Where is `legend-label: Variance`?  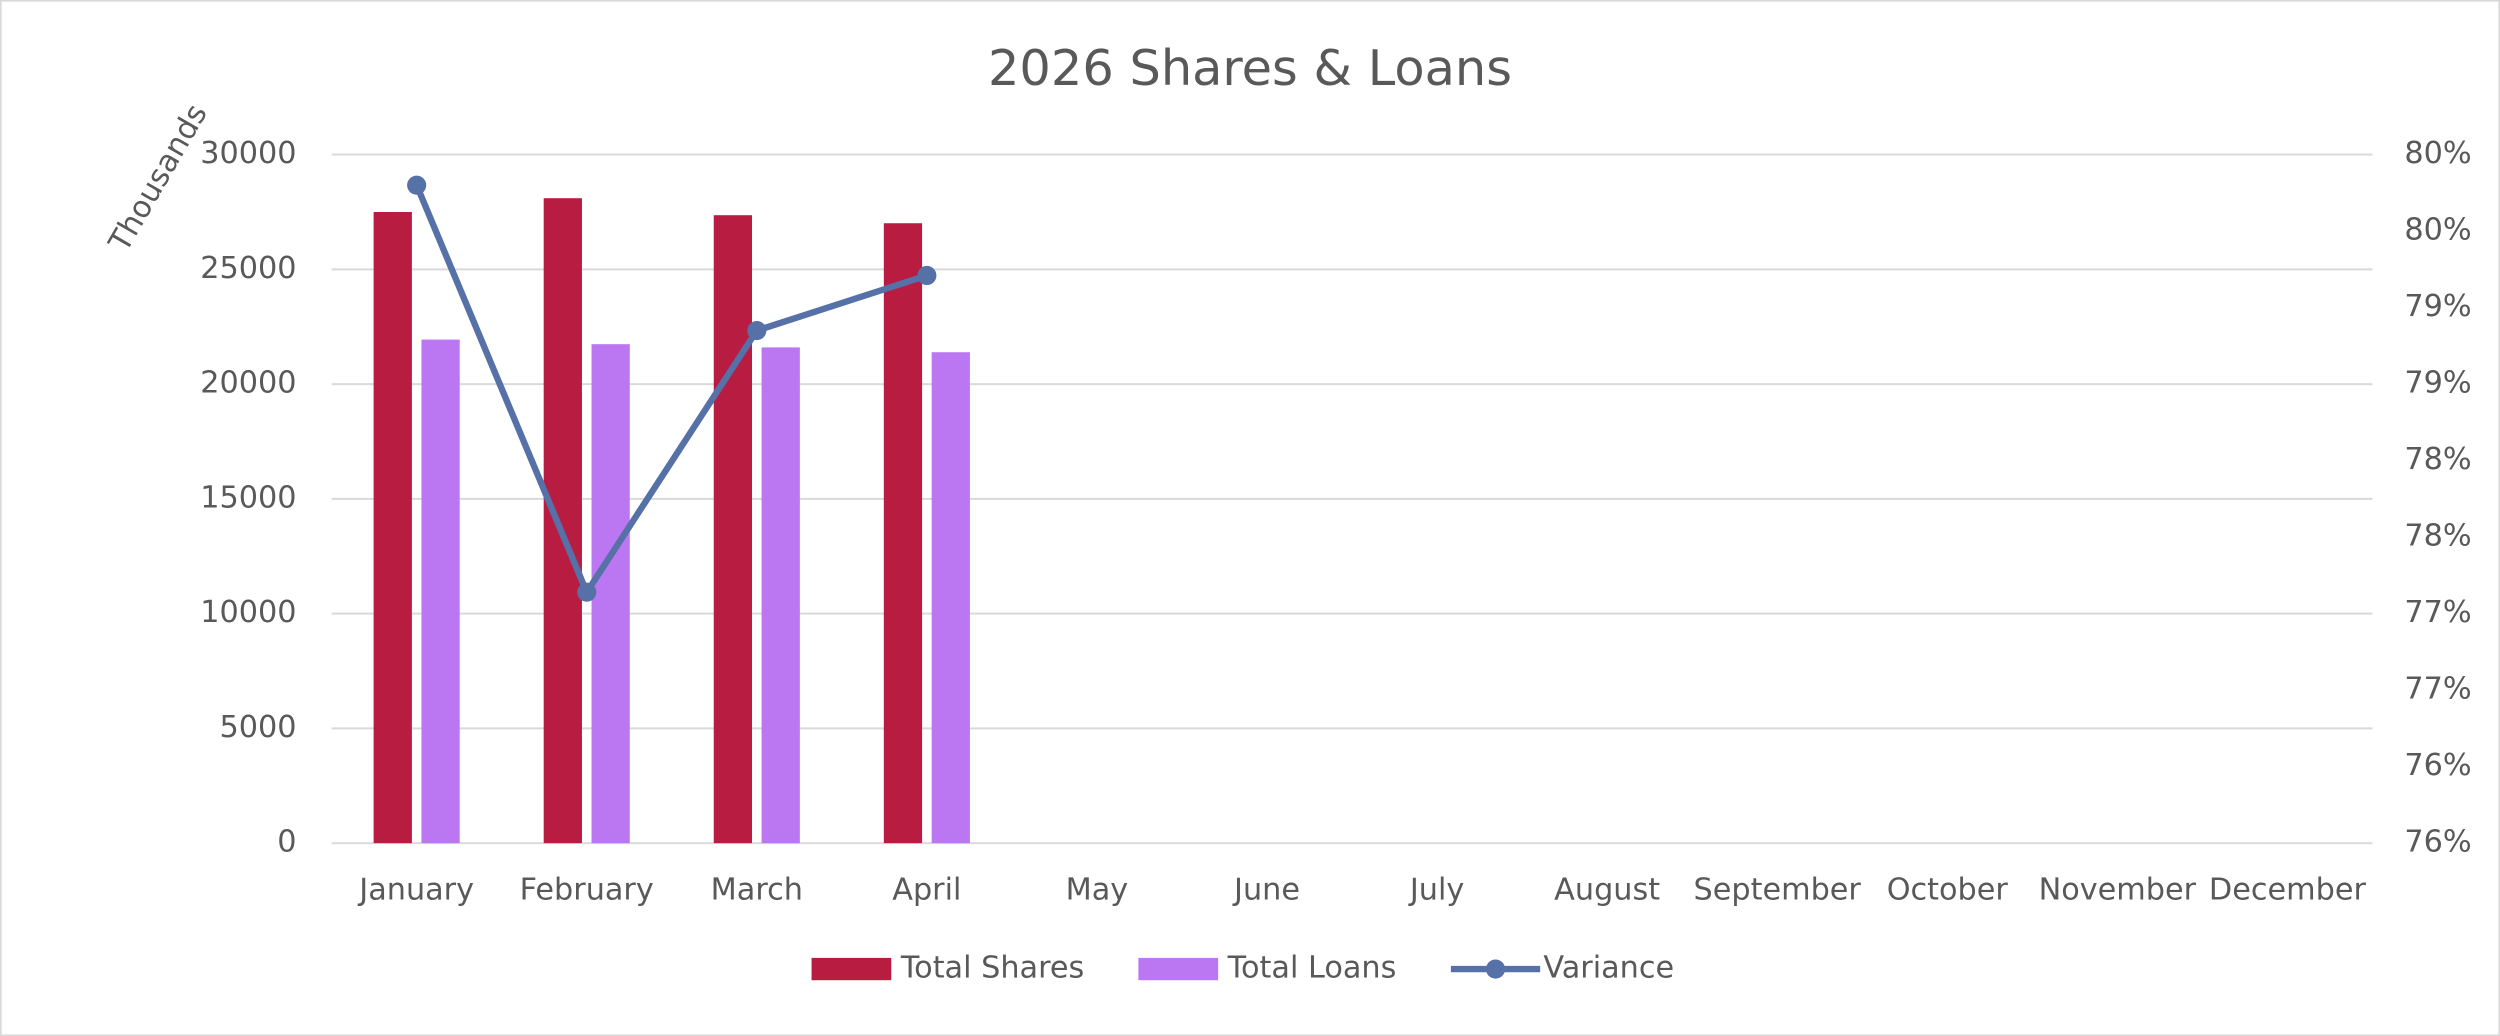
legend-label: Variance is located at coordinates (1608, 968).